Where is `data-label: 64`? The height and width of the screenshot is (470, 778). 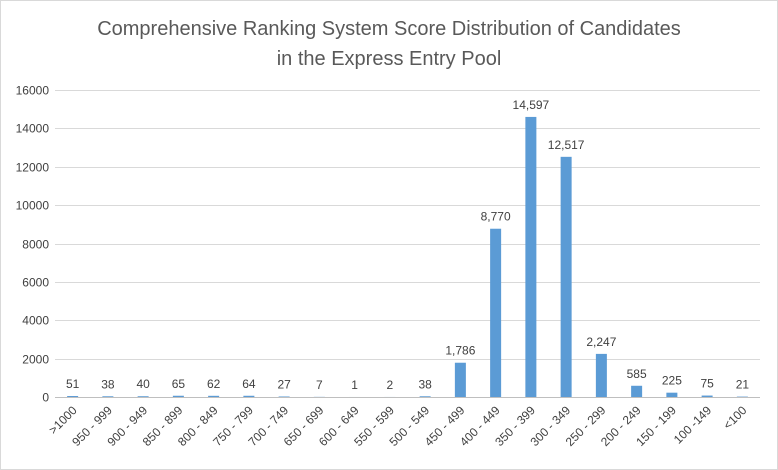
data-label: 64 is located at coordinates (249, 384).